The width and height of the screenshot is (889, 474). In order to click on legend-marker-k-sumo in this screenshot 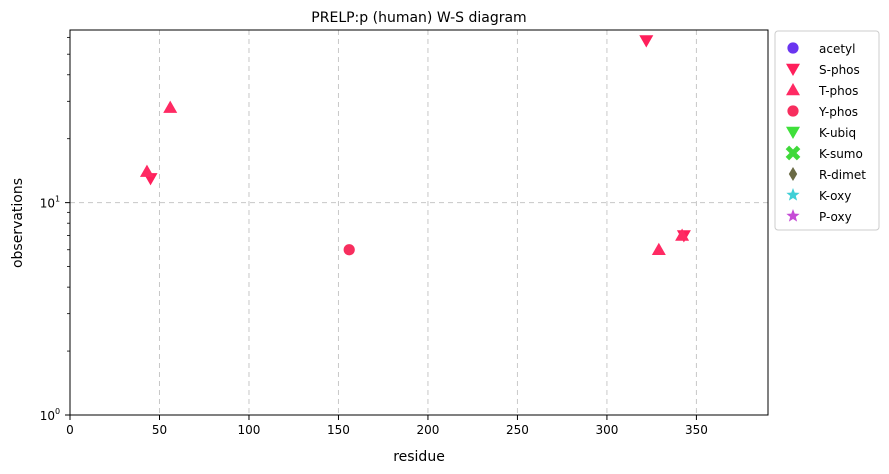, I will do `click(793, 153)`.